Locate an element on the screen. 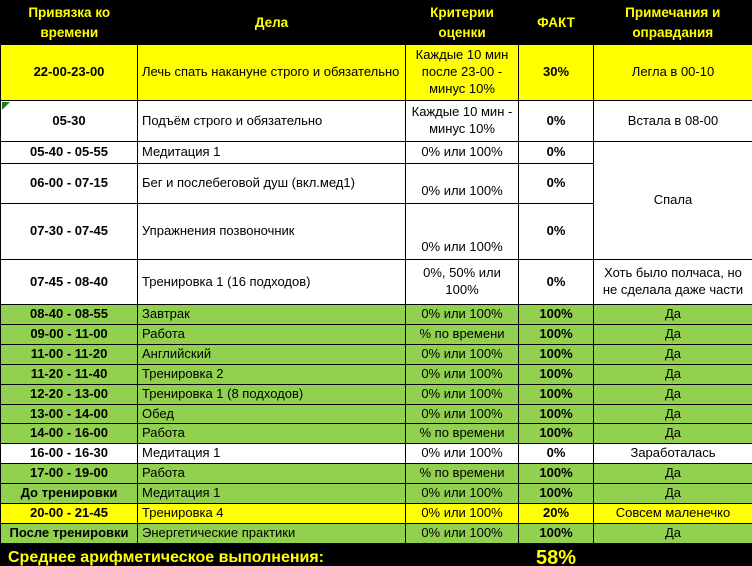 This screenshot has height=566, width=752. task-cell: Тренировка 2 is located at coordinates (271, 374).